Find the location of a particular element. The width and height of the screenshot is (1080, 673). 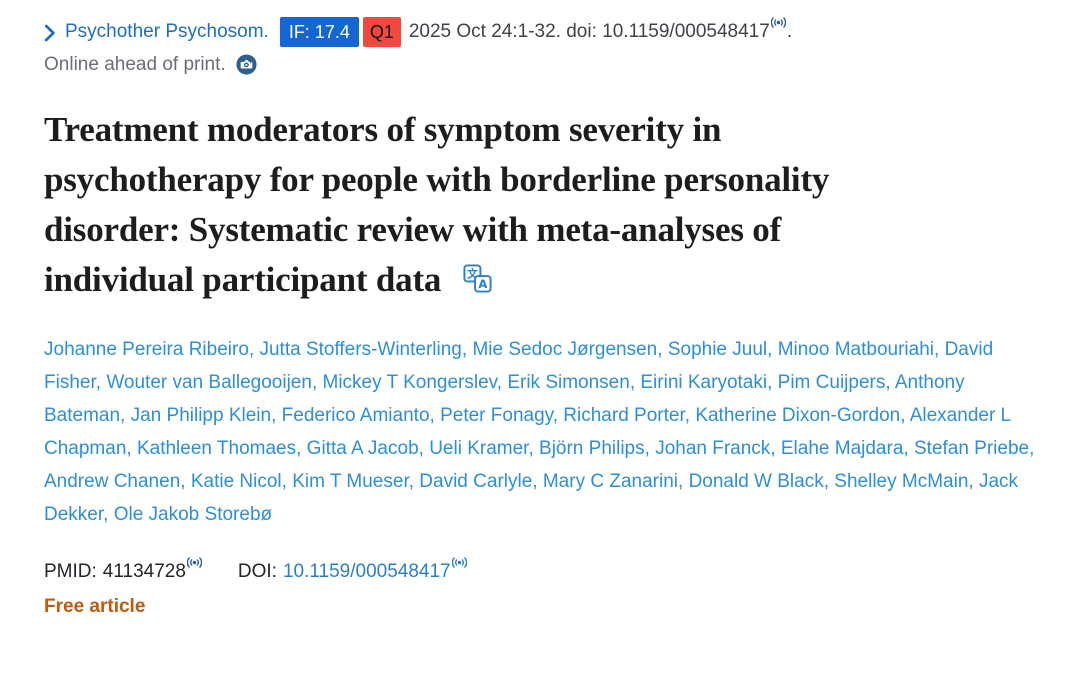

author-link: Katie Nicol is located at coordinates (236, 481).